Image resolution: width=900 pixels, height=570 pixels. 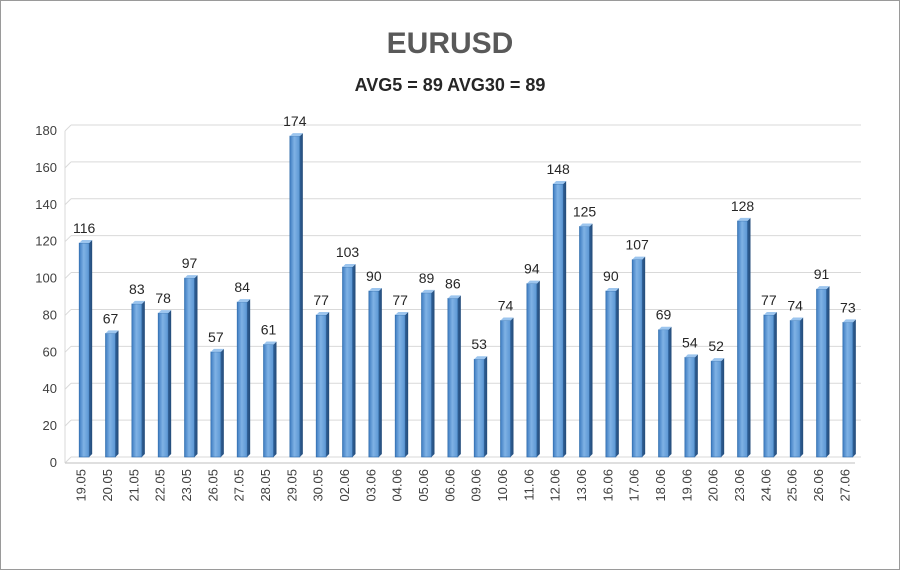 I want to click on x-tick-label: 20.06, so click(x=713, y=485).